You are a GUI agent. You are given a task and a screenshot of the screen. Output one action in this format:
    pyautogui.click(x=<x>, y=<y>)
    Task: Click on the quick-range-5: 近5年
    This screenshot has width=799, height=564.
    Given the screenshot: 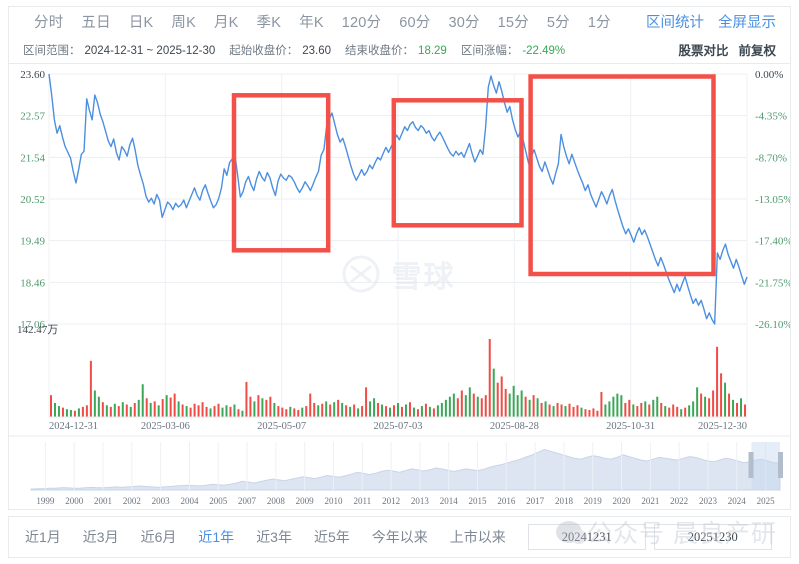 What is the action you would take?
    pyautogui.click(x=331, y=537)
    